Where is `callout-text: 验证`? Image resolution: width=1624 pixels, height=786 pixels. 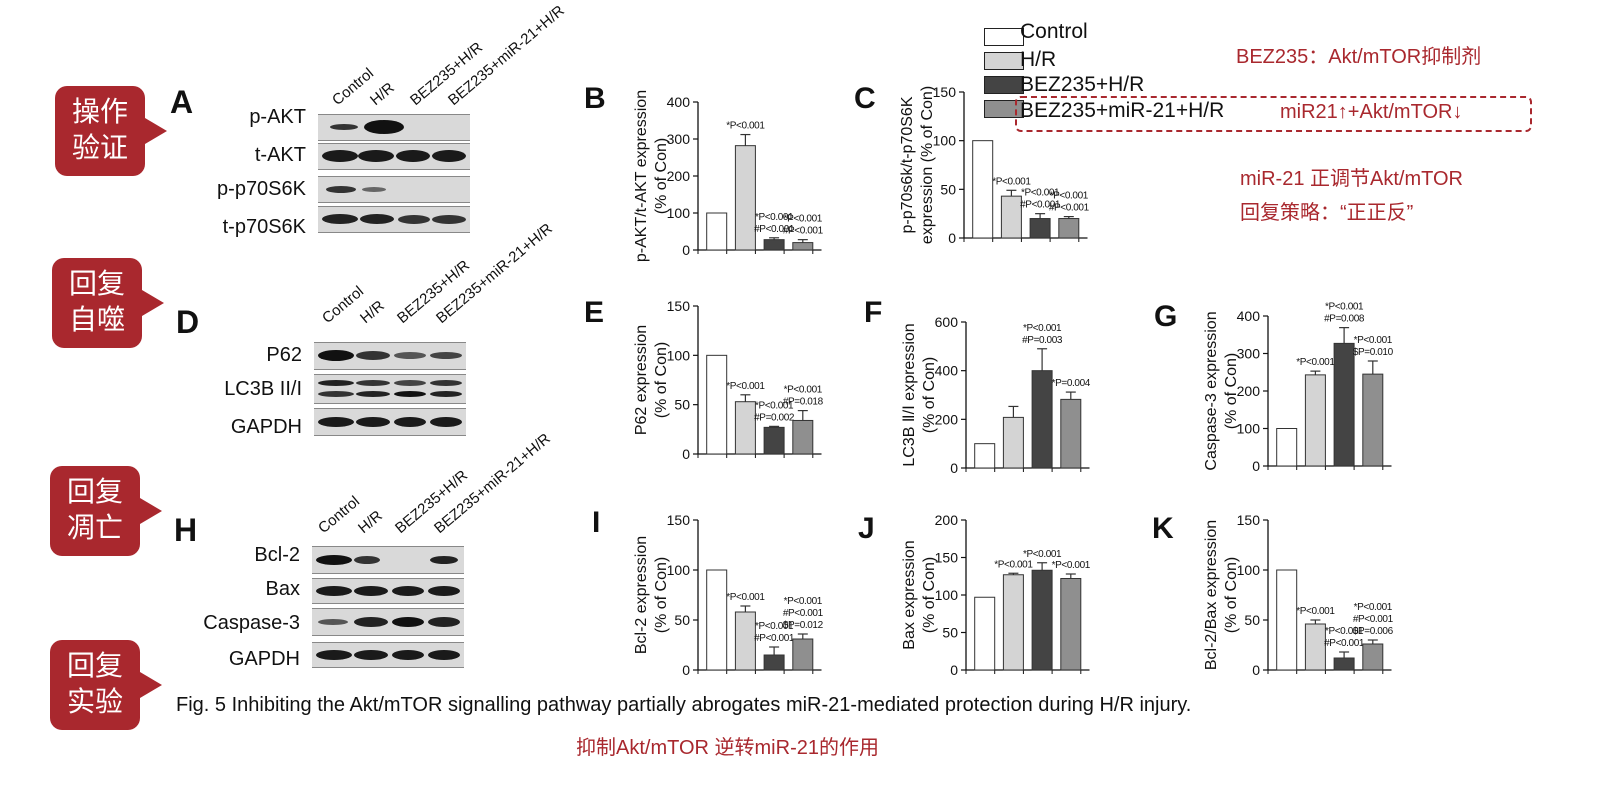
callout-text: 验证 is located at coordinates (99, 147).